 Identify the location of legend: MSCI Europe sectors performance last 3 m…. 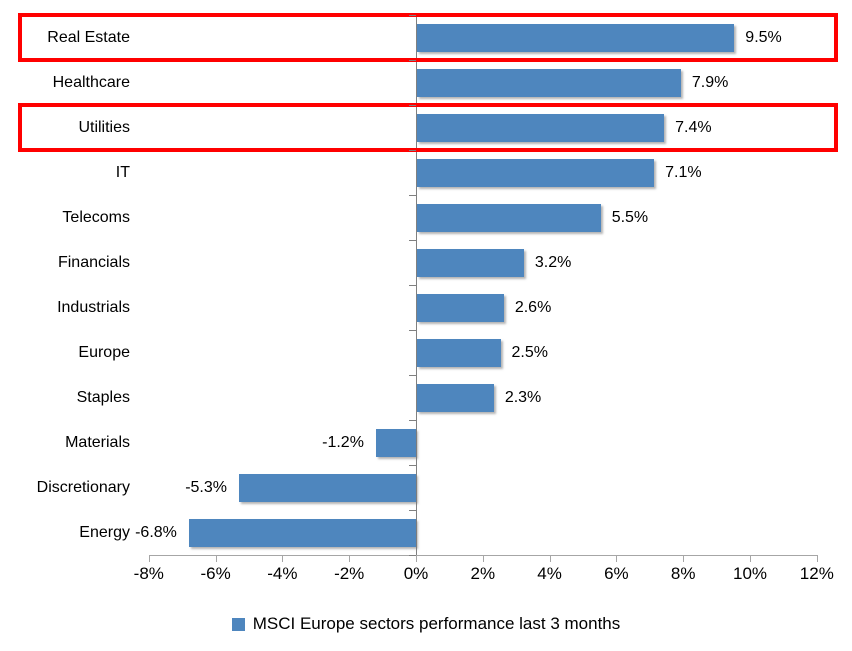
(426, 624).